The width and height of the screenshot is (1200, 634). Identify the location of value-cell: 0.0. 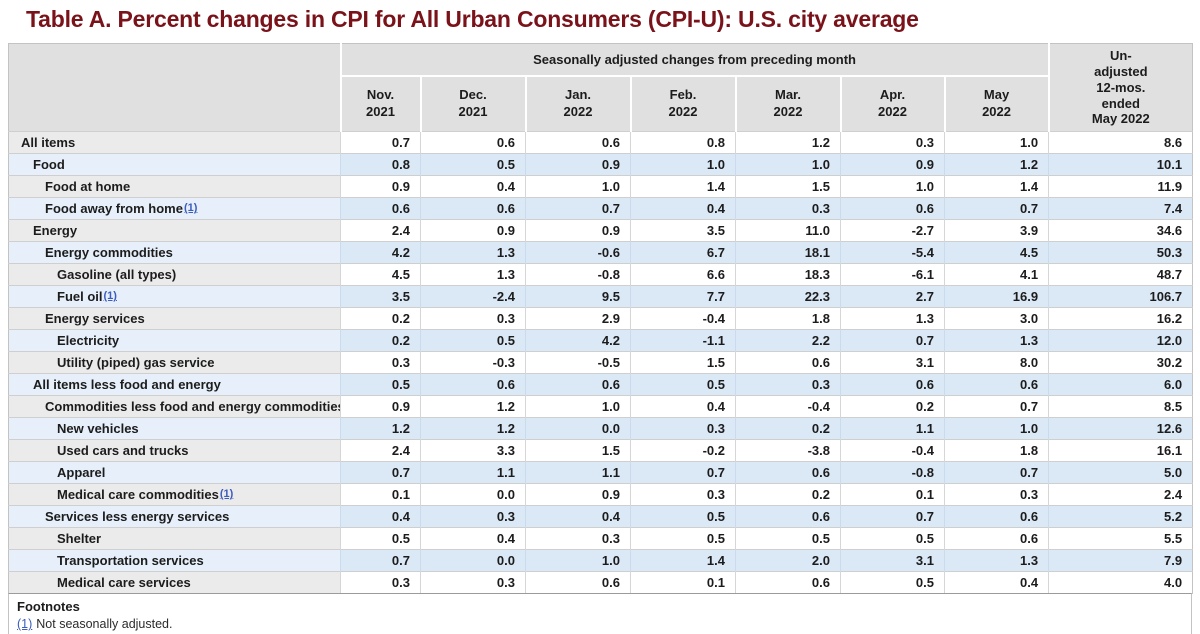
(473, 494).